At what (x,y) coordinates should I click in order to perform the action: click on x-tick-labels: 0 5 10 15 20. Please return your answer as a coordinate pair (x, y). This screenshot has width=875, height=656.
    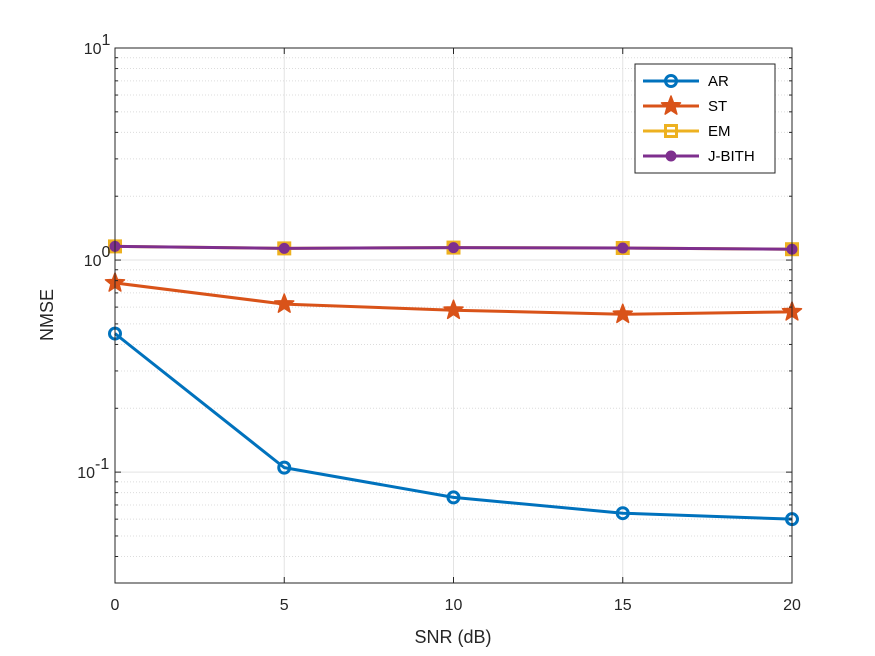
    Looking at the image, I should click on (456, 605).